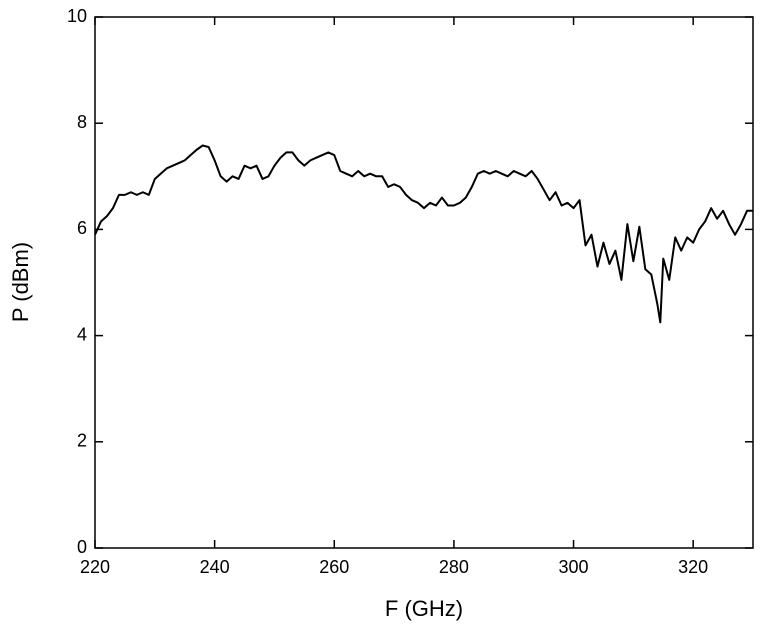 This screenshot has height=636, width=766. What do you see at coordinates (574, 567) in the screenshot?
I see `x-tick-label: 300` at bounding box center [574, 567].